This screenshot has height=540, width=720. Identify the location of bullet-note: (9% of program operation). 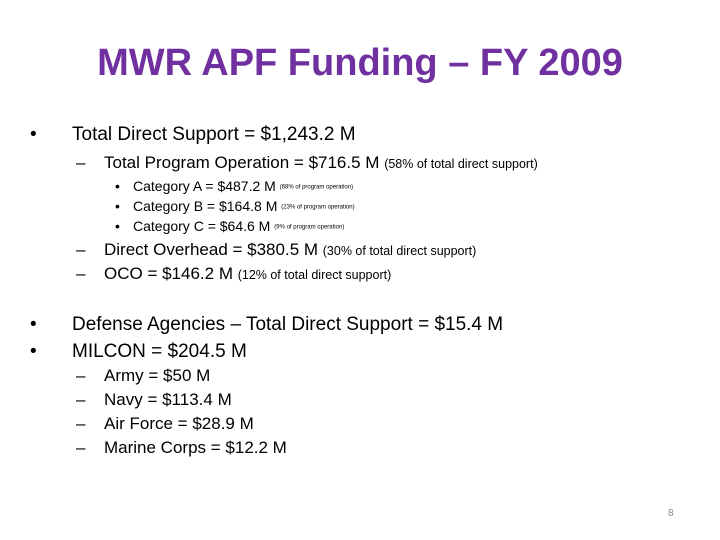
(309, 227).